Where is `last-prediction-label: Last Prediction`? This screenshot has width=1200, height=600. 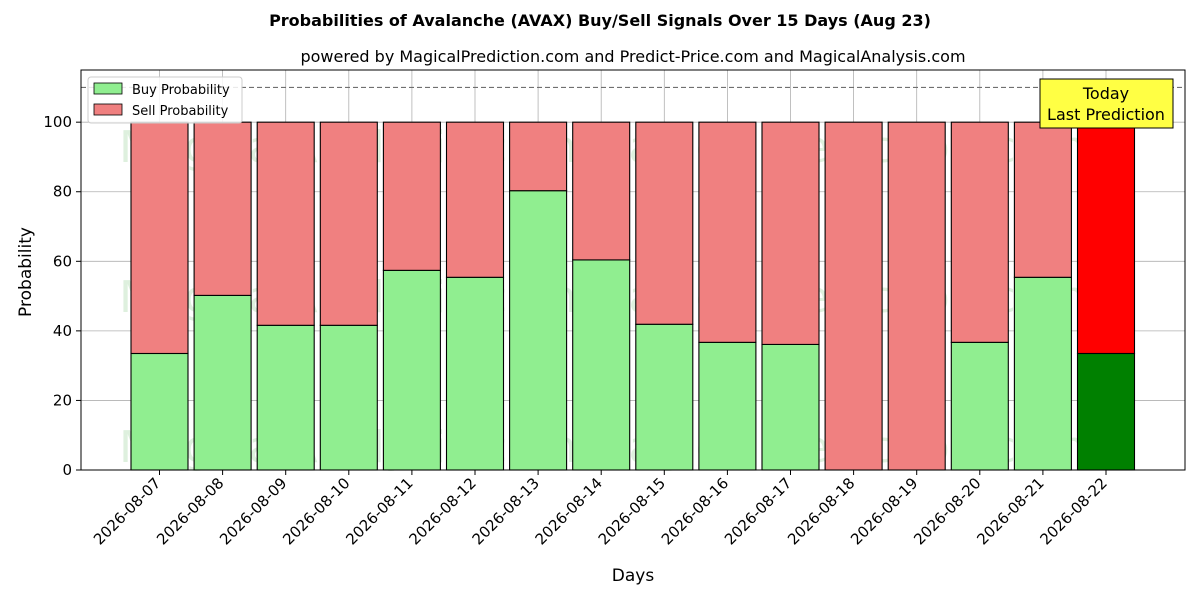 last-prediction-label: Last Prediction is located at coordinates (1106, 114).